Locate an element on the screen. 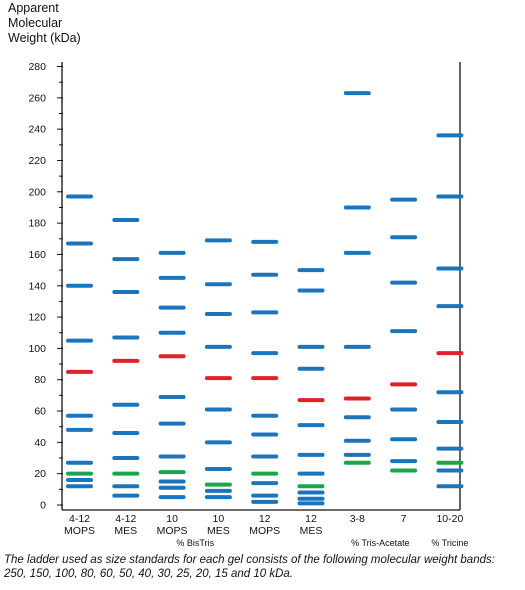  y-tick-label: 80 is located at coordinates (40, 380).